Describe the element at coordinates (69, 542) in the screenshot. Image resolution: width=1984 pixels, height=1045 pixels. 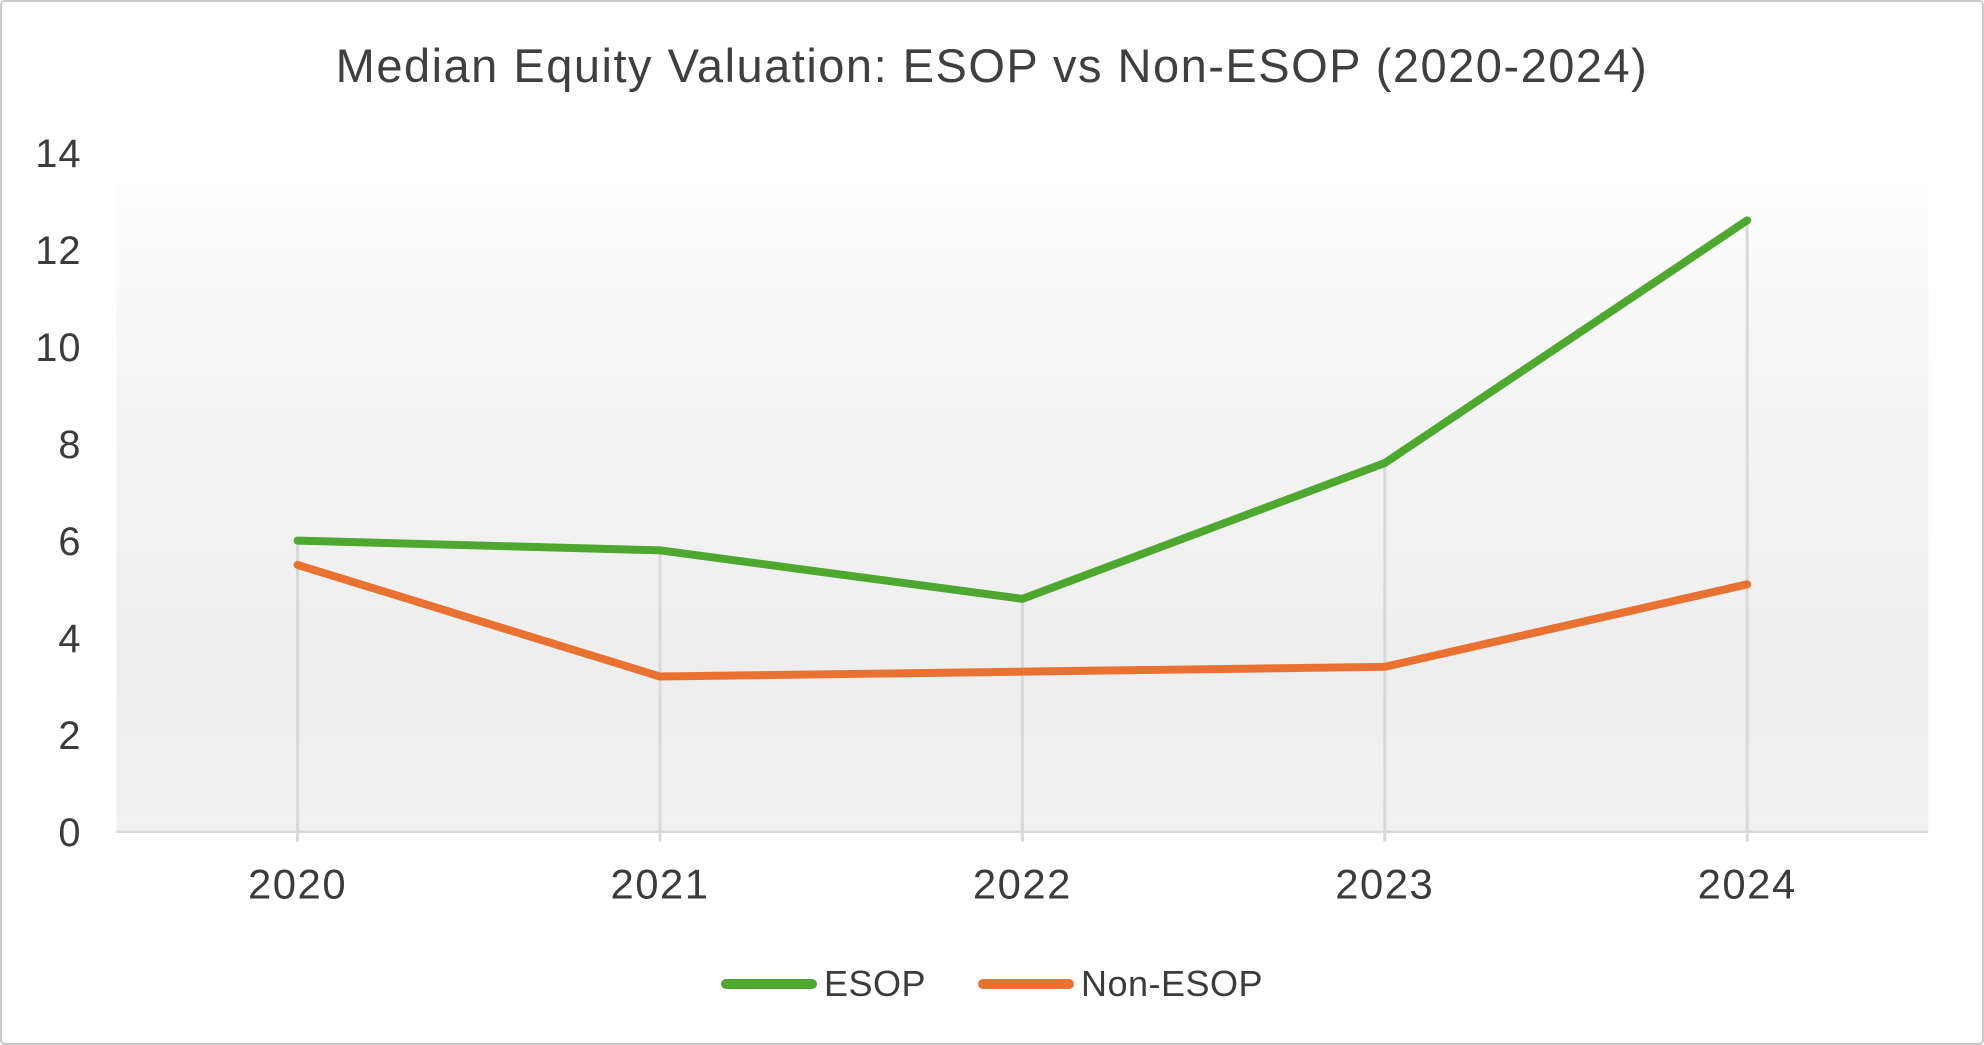
I see `y-axis-tick-label-6: 6` at that location.